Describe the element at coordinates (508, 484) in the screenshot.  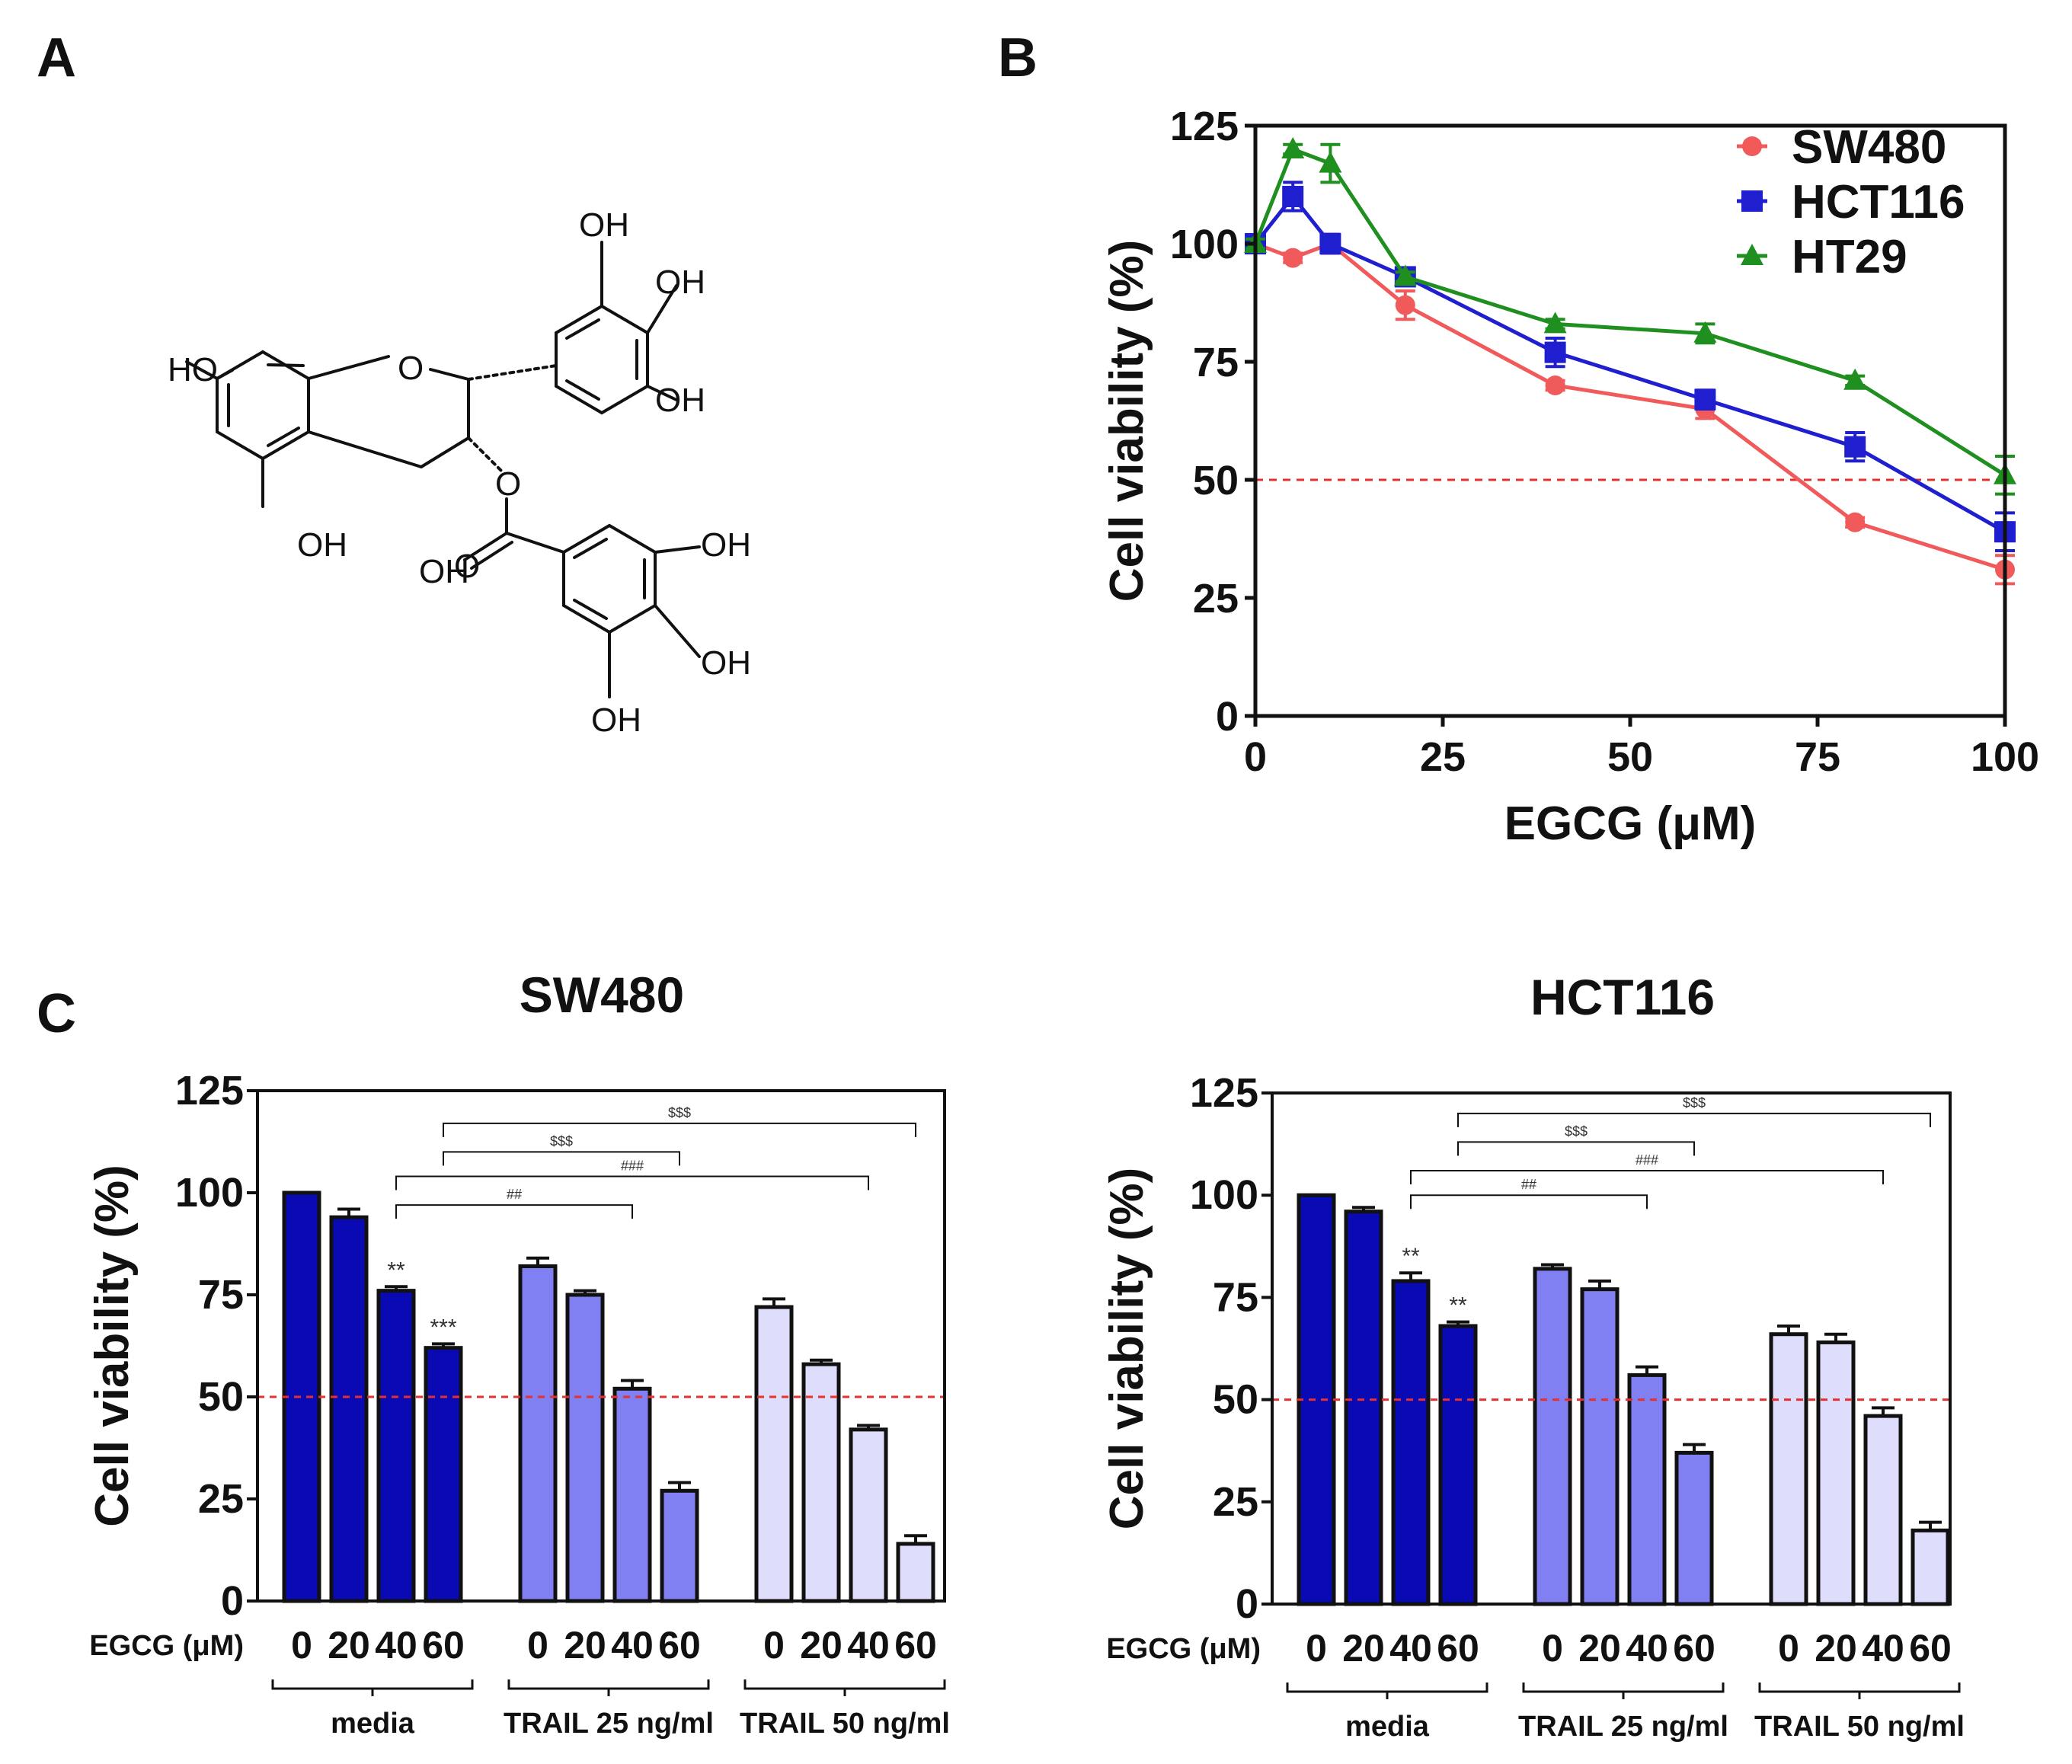
I see `atom-label: O` at that location.